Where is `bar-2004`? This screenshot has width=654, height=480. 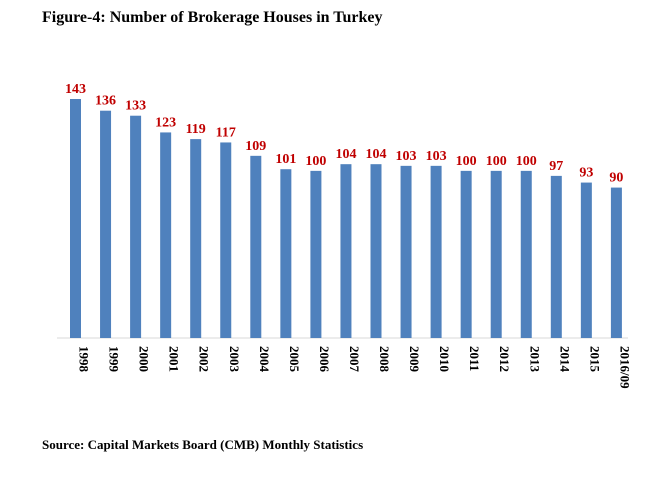 bar-2004 is located at coordinates (256, 246).